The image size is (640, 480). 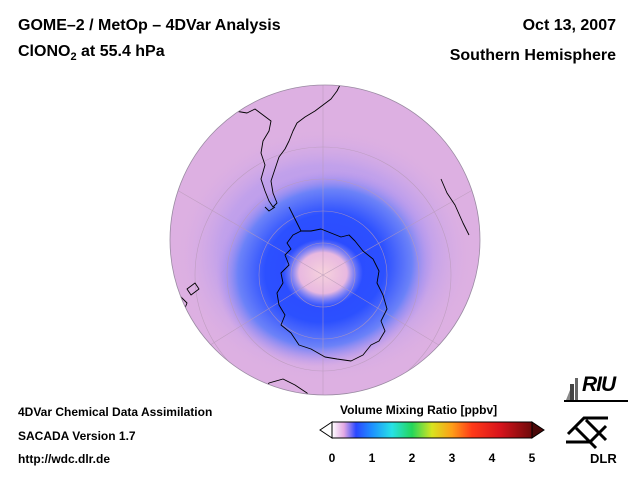 I want to click on south-america-coastline, so click(x=284, y=146).